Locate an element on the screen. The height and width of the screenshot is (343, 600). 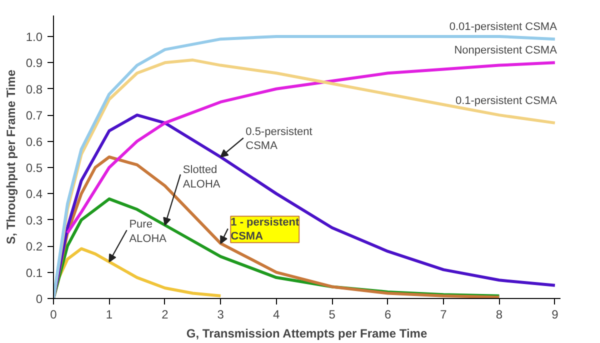
x-tick-label: 8 is located at coordinates (499, 315).